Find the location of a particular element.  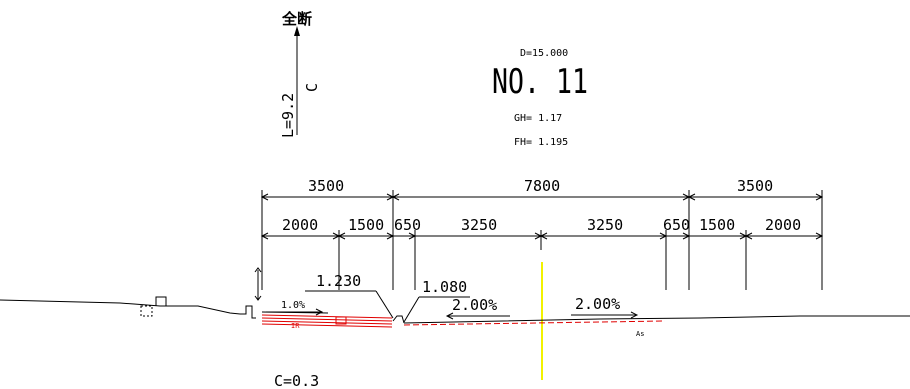

detail-dim-6: 650 is located at coordinates (676, 225).